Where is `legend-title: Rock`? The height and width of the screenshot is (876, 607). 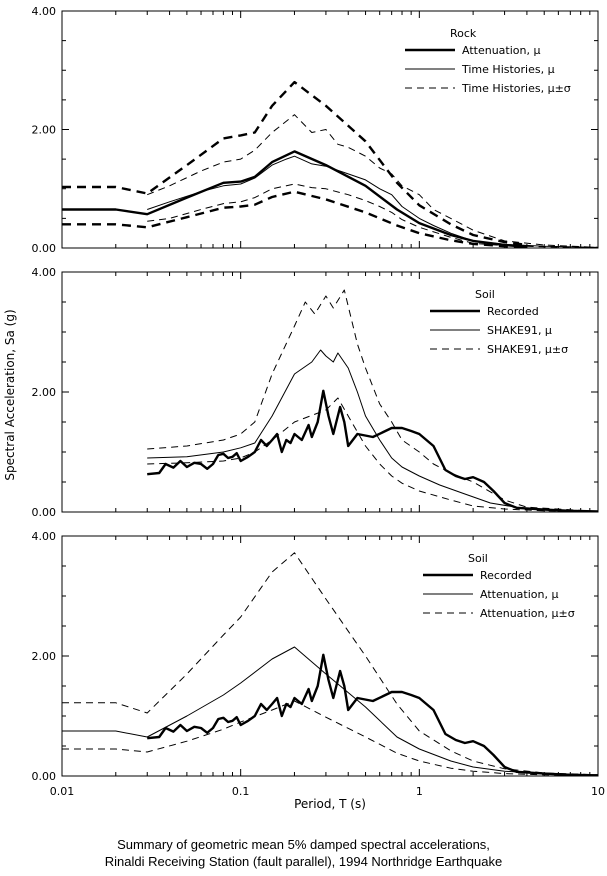 legend-title: Rock is located at coordinates (463, 33).